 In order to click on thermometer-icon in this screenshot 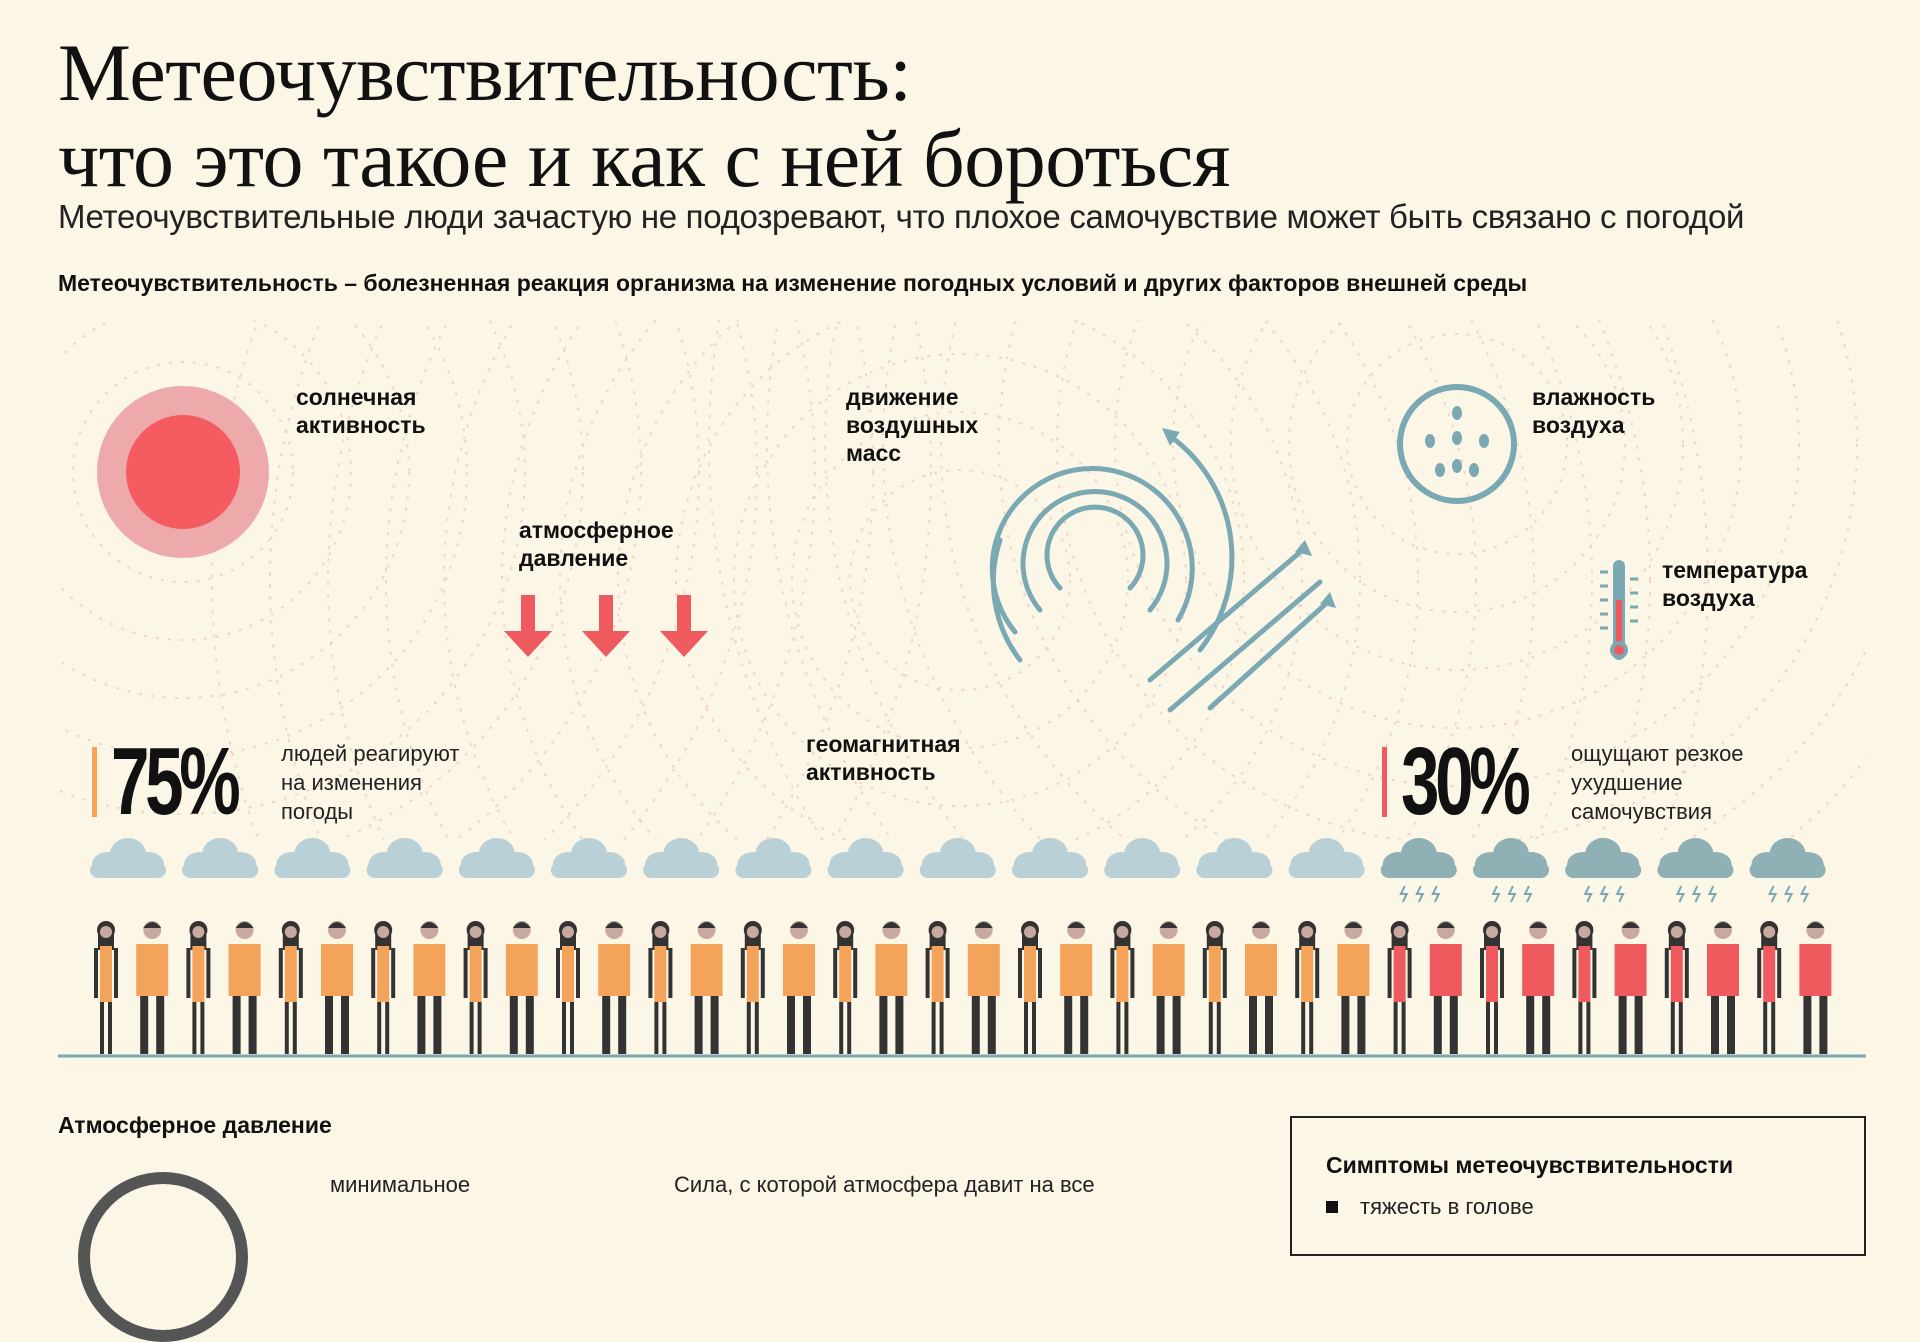, I will do `click(1619, 610)`.